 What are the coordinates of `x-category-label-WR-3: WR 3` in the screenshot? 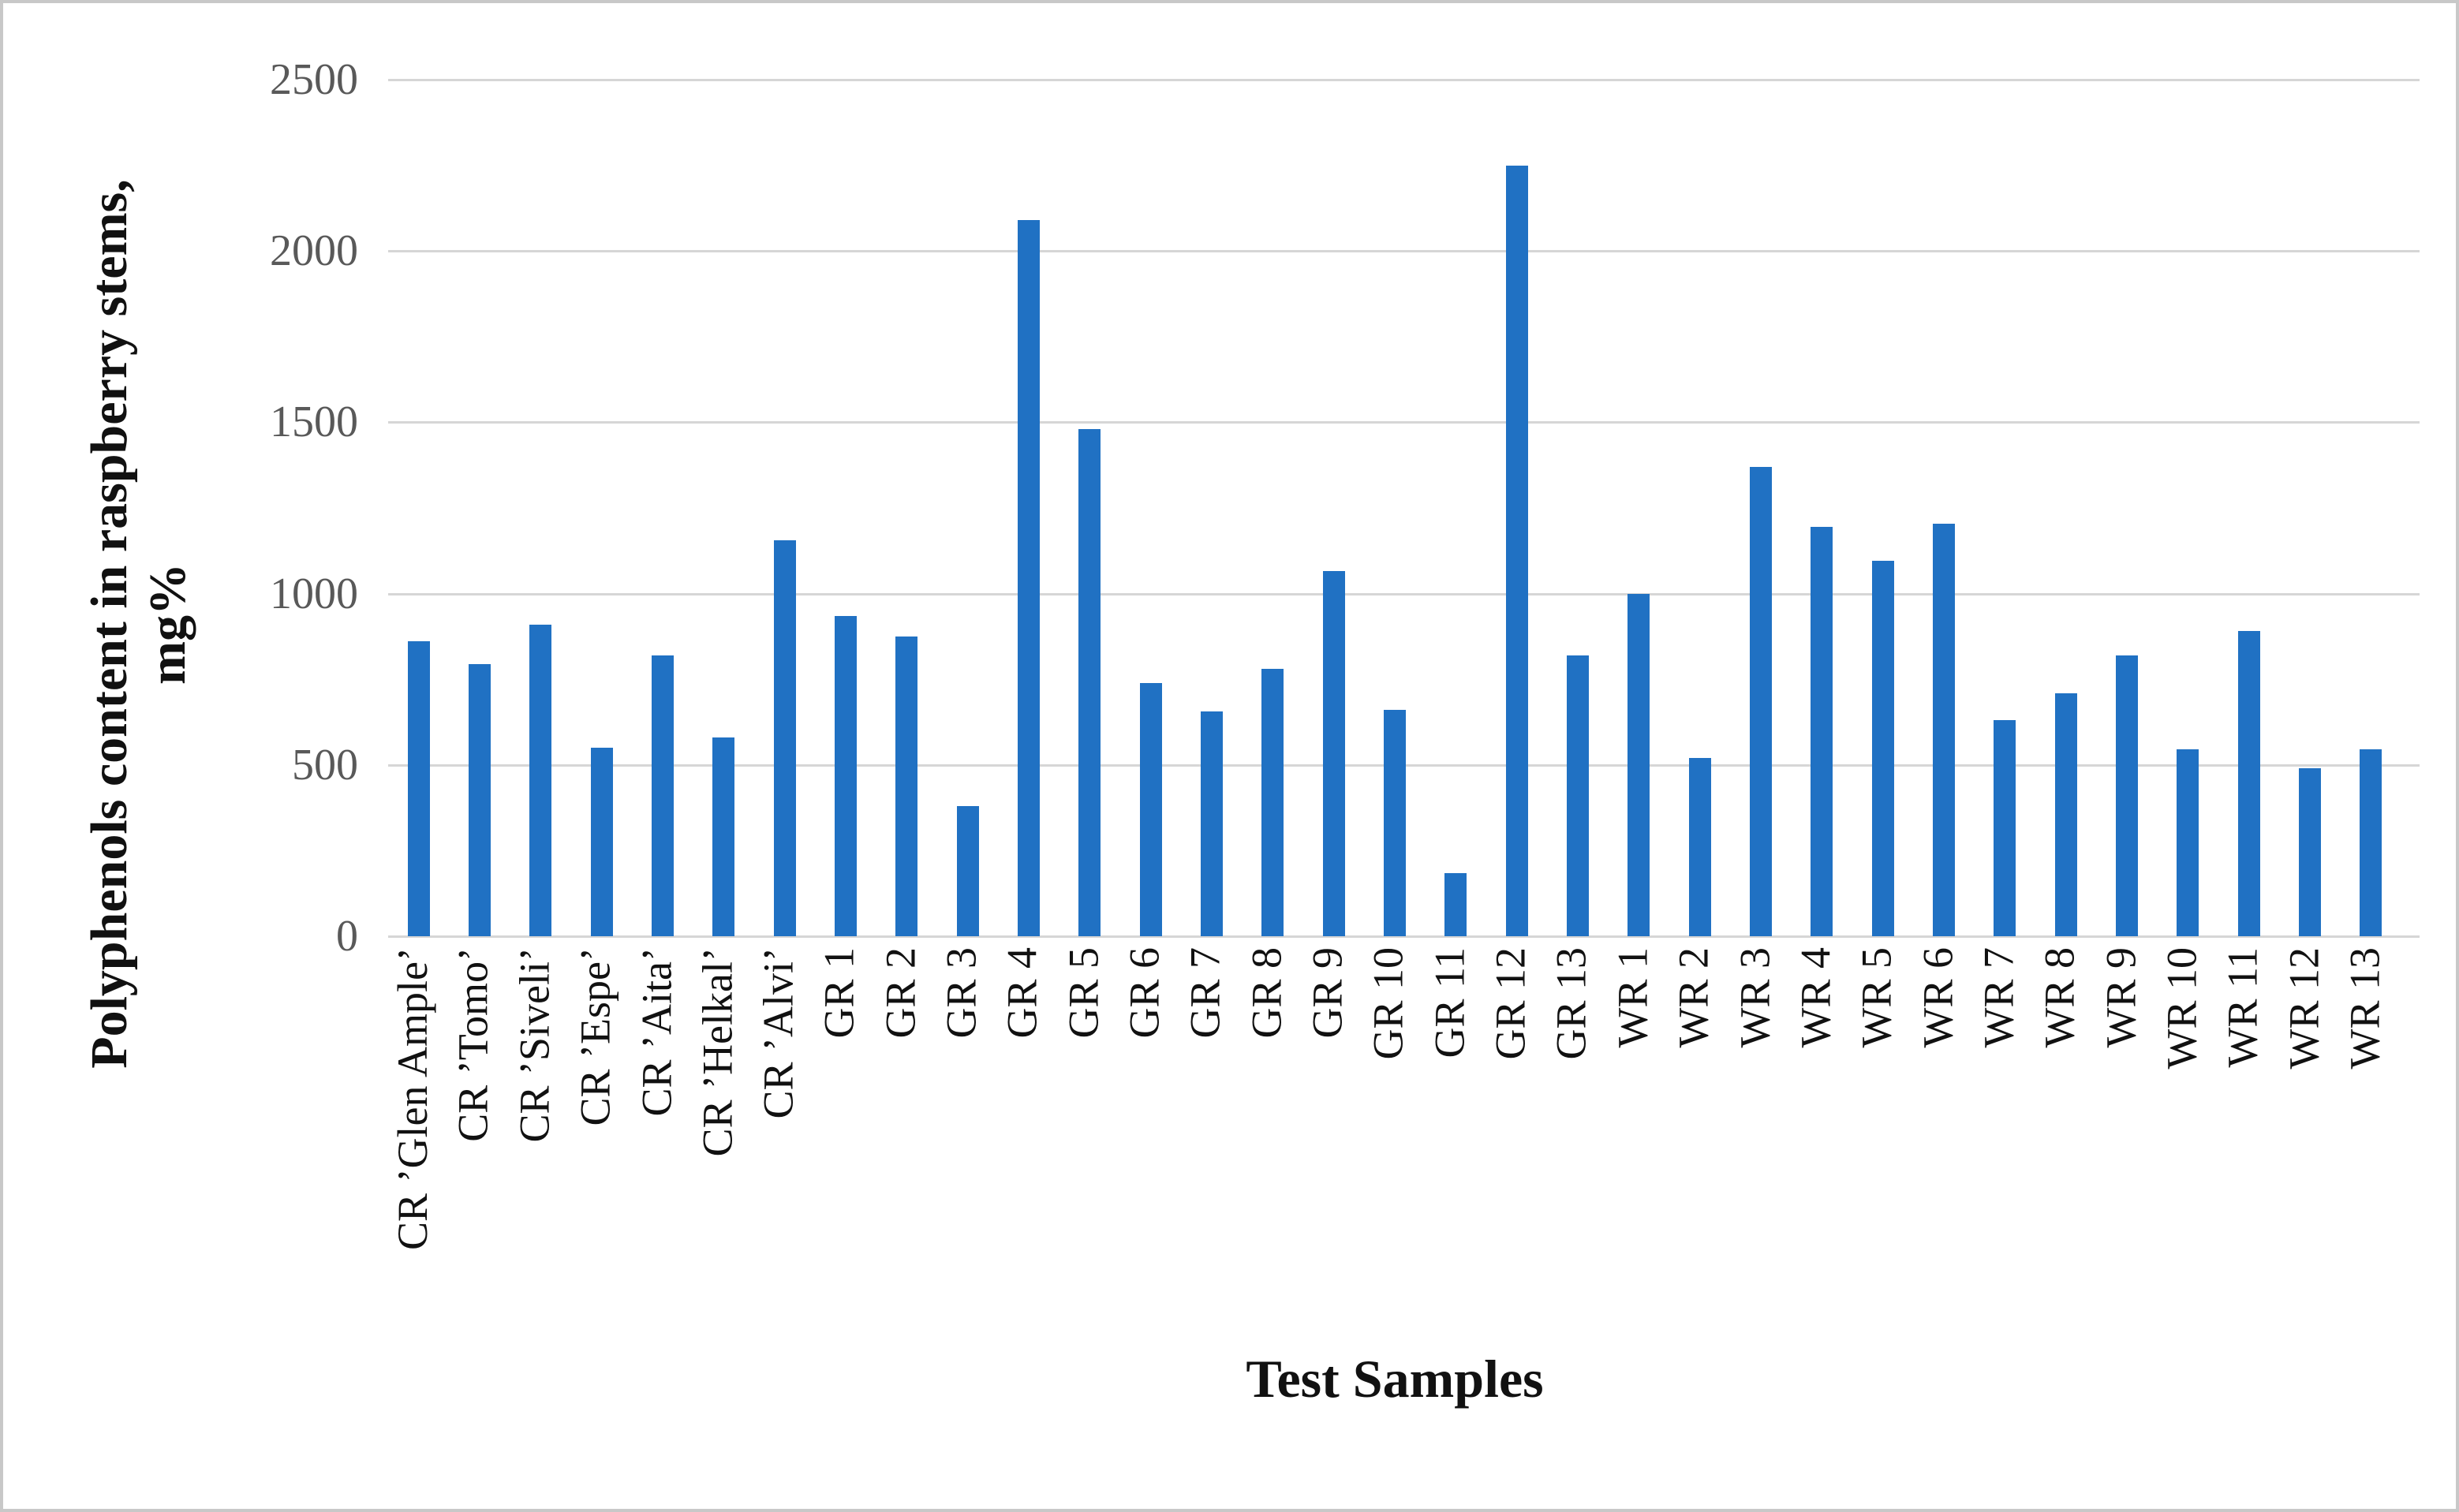 It's located at (1754, 997).